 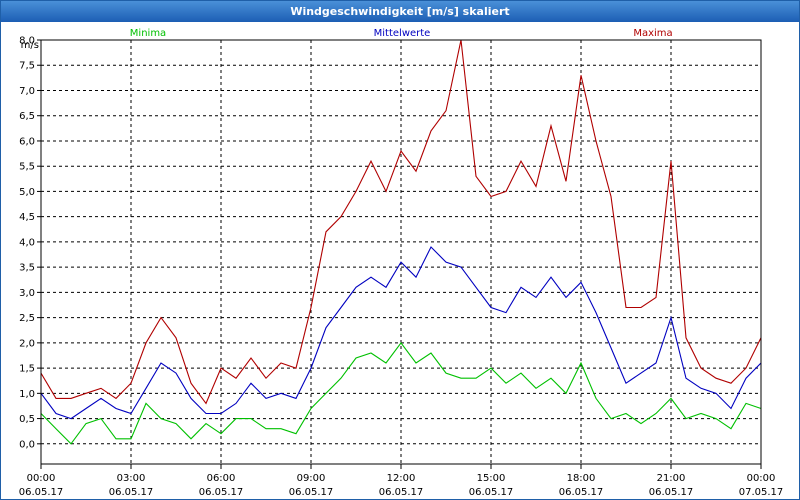 What do you see at coordinates (27, 343) in the screenshot?
I see `y-tick-label: 2,0` at bounding box center [27, 343].